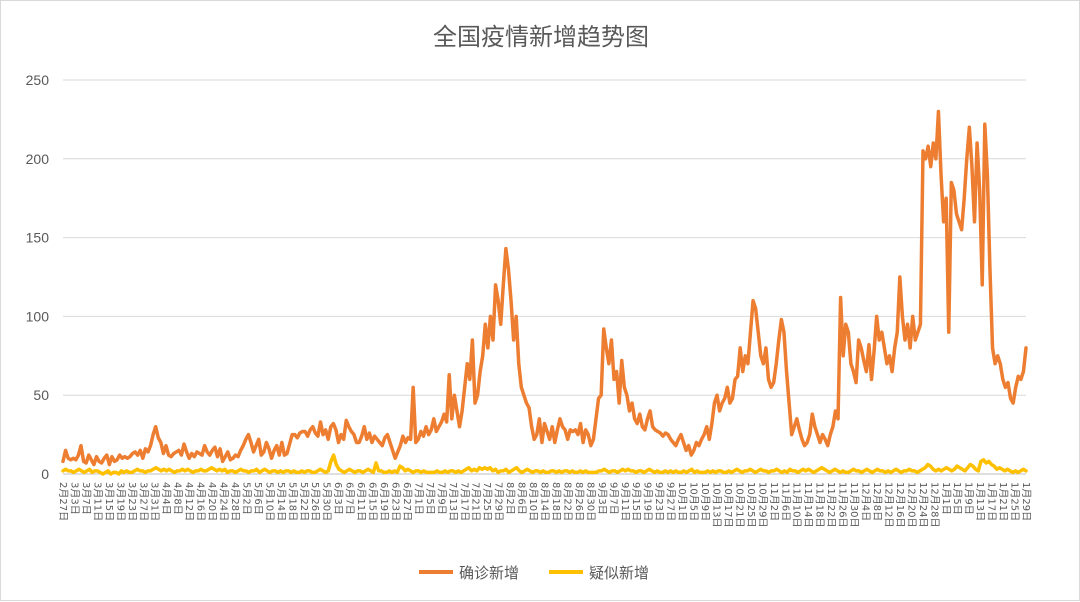 The width and height of the screenshot is (1080, 602). What do you see at coordinates (441, 498) in the screenshot?
I see `x-tick-label: 7月9日` at bounding box center [441, 498].